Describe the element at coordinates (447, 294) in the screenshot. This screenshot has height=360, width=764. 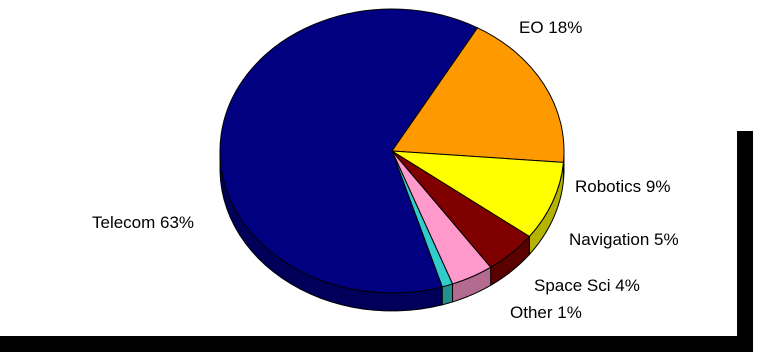
I see `slice-side-other` at that location.